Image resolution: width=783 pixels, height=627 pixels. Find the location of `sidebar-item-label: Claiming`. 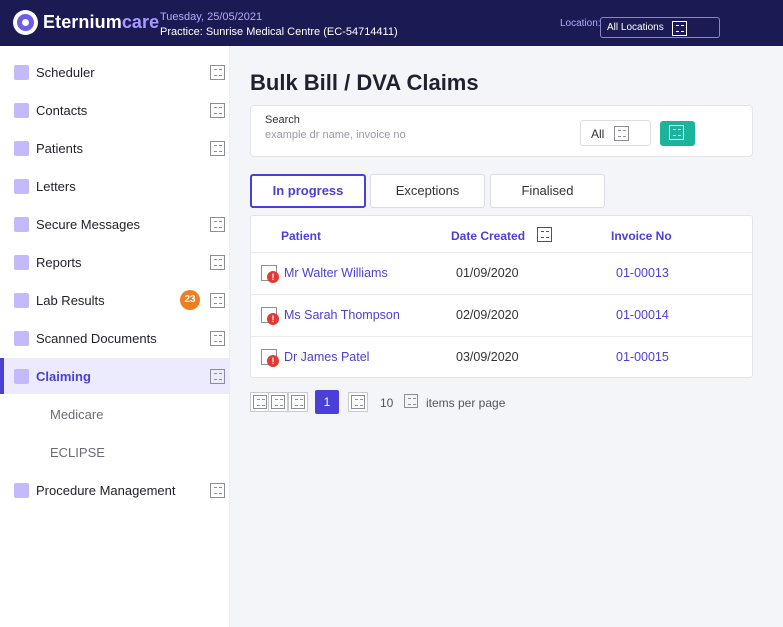

sidebar-item-label: Claiming is located at coordinates (63, 376).